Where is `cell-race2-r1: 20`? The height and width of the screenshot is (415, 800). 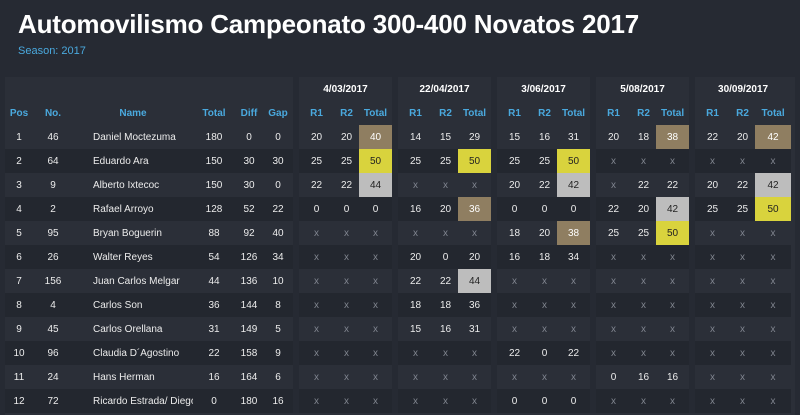
cell-race2-r1: 20 is located at coordinates (413, 257).